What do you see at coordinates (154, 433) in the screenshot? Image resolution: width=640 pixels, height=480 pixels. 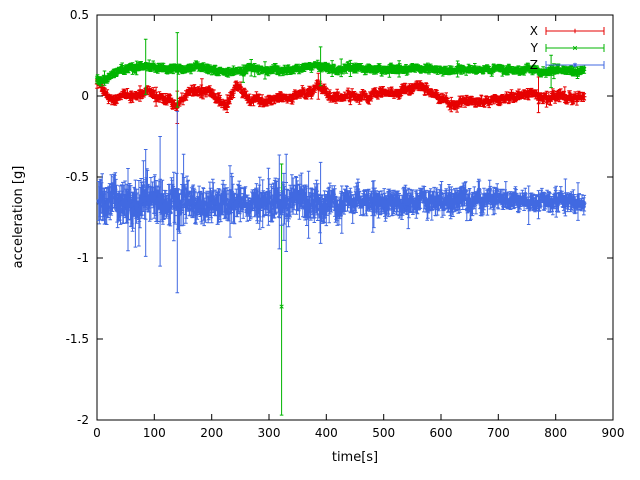 I see `x-tick-label: 100` at bounding box center [154, 433].